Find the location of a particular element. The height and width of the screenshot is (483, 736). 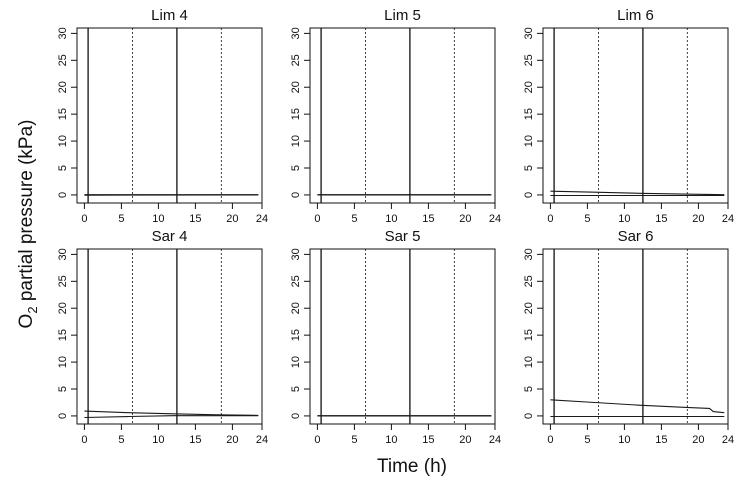

panel-title: Lim 5 is located at coordinates (402, 15).